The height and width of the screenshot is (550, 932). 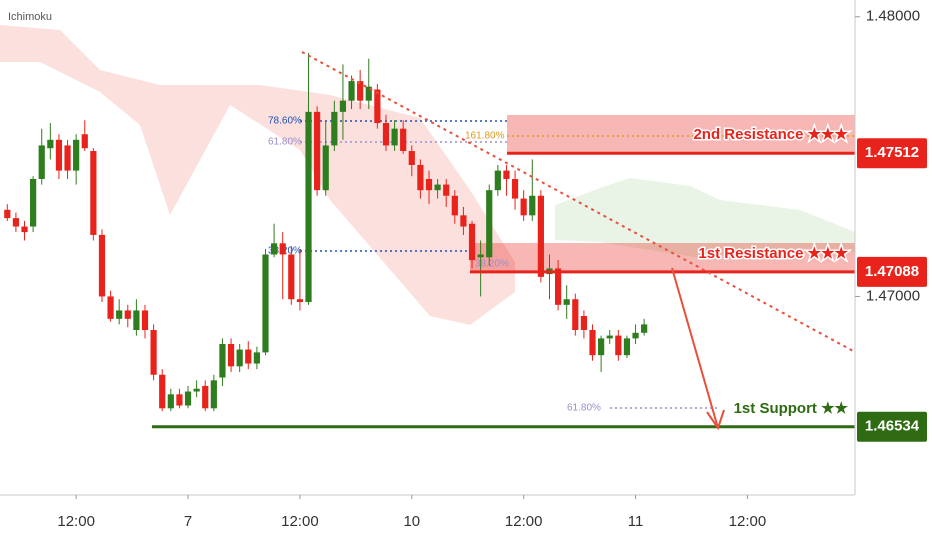 What do you see at coordinates (893, 16) in the screenshot?
I see `y-tick-label: 1.48000` at bounding box center [893, 16].